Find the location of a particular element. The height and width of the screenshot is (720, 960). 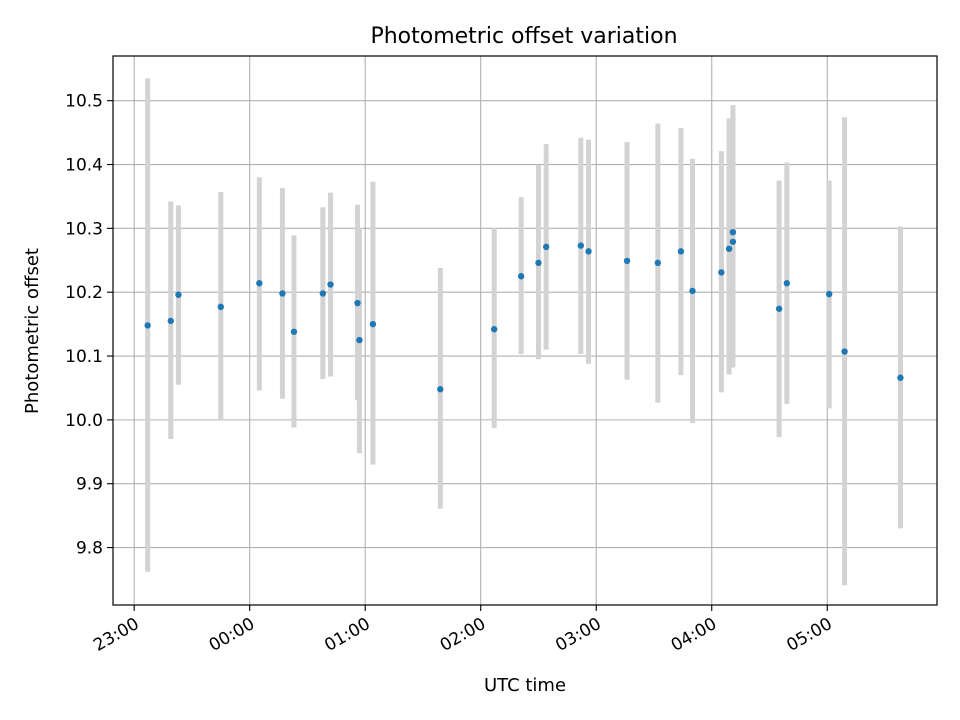

y-tick-label: 10.4 is located at coordinates (84, 166).